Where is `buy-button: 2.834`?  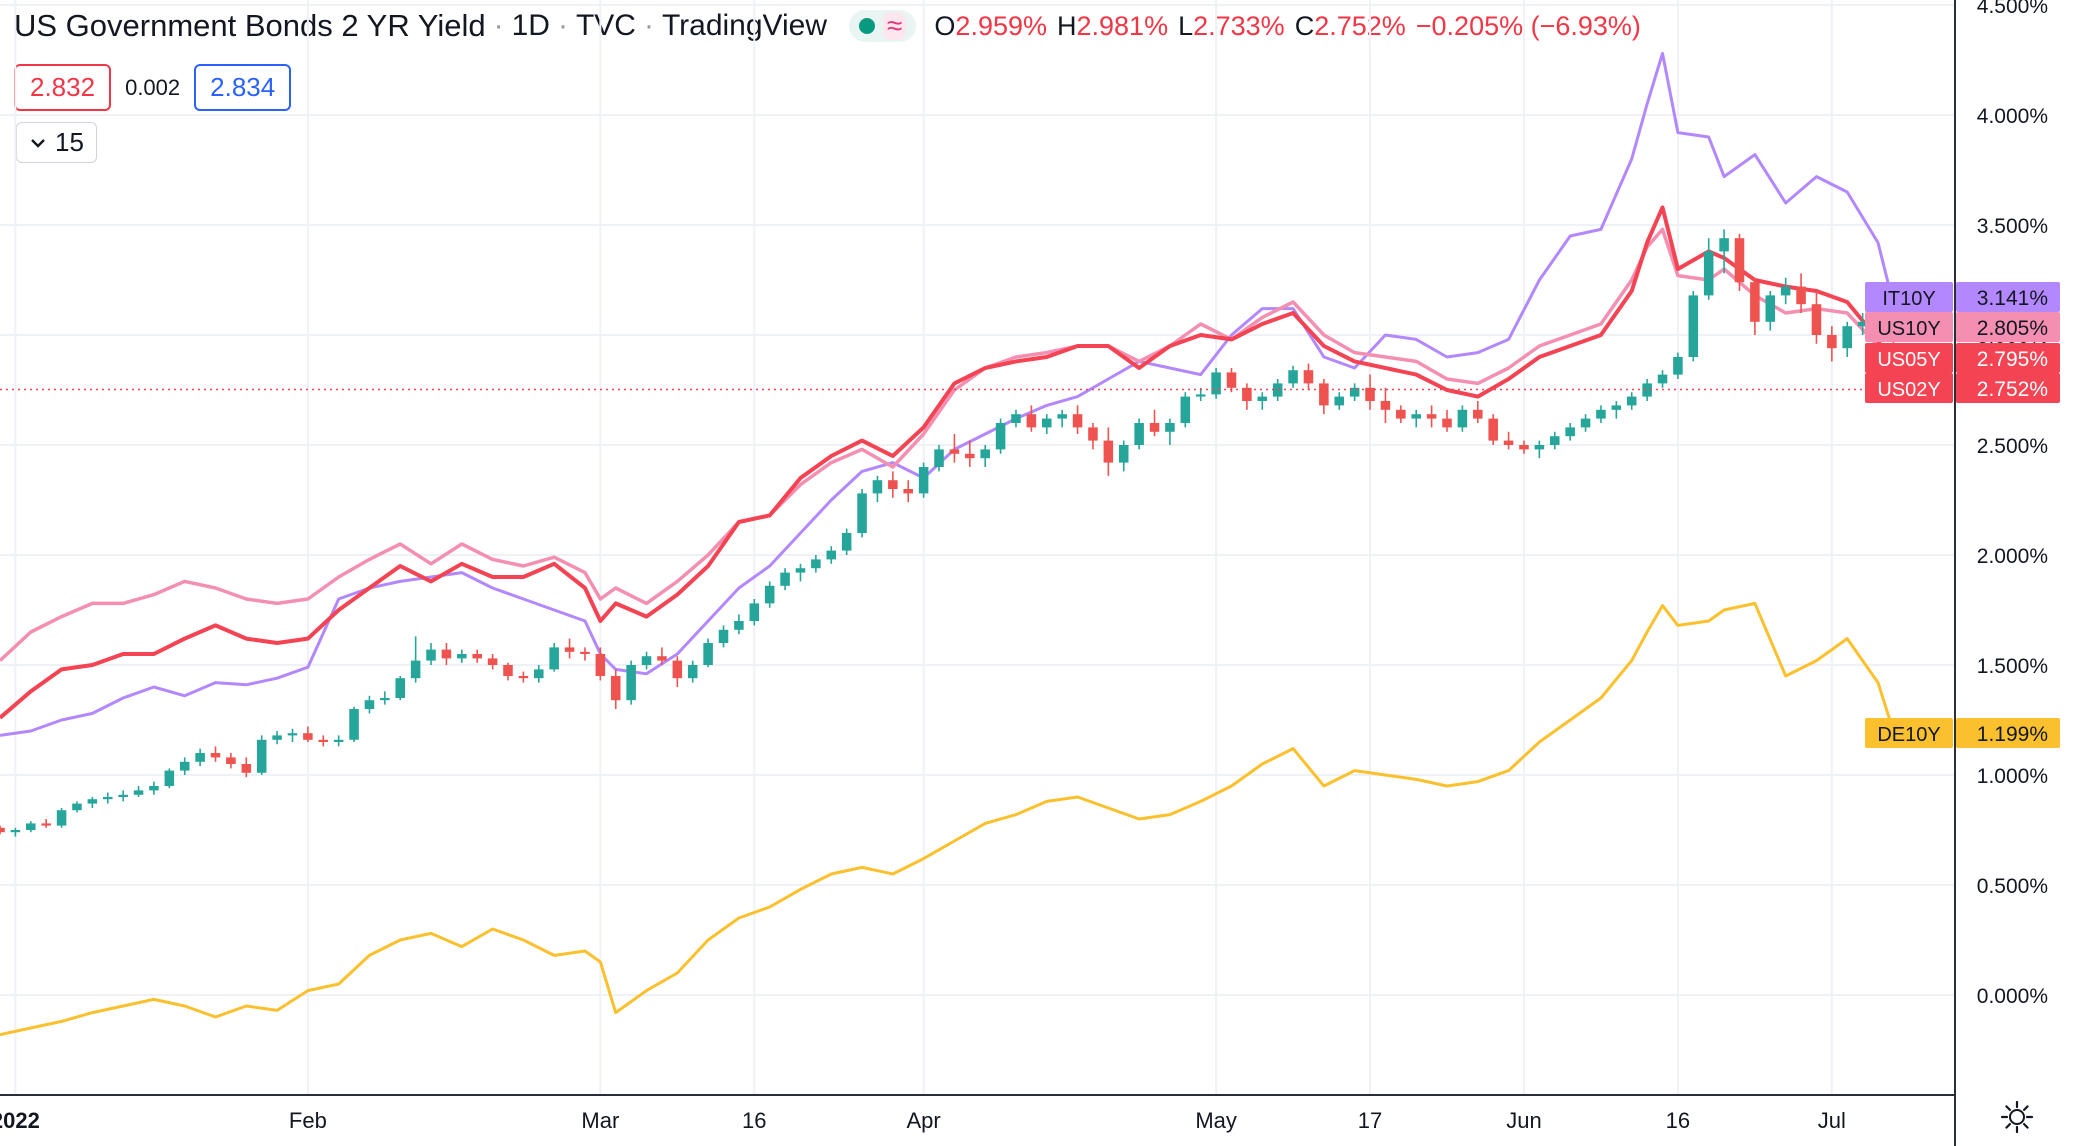 buy-button: 2.834 is located at coordinates (243, 87).